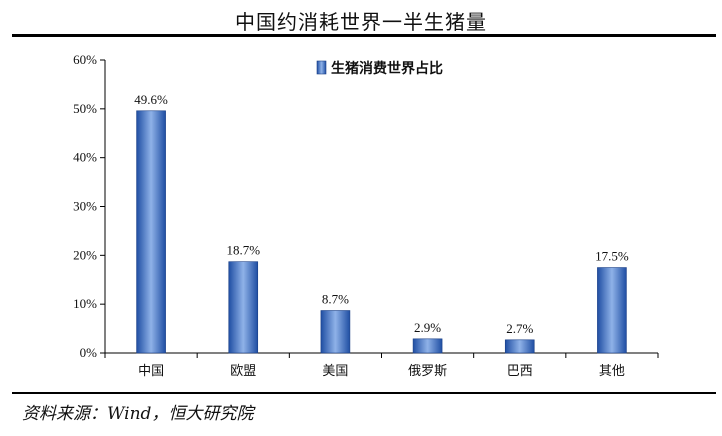  Describe the element at coordinates (612, 256) in the screenshot. I see `data-label: 17.5%` at that location.